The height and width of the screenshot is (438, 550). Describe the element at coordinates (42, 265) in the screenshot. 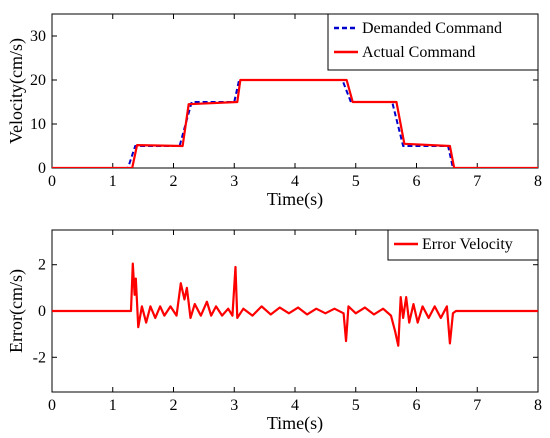

I see `y-tick-label: 2` at that location.